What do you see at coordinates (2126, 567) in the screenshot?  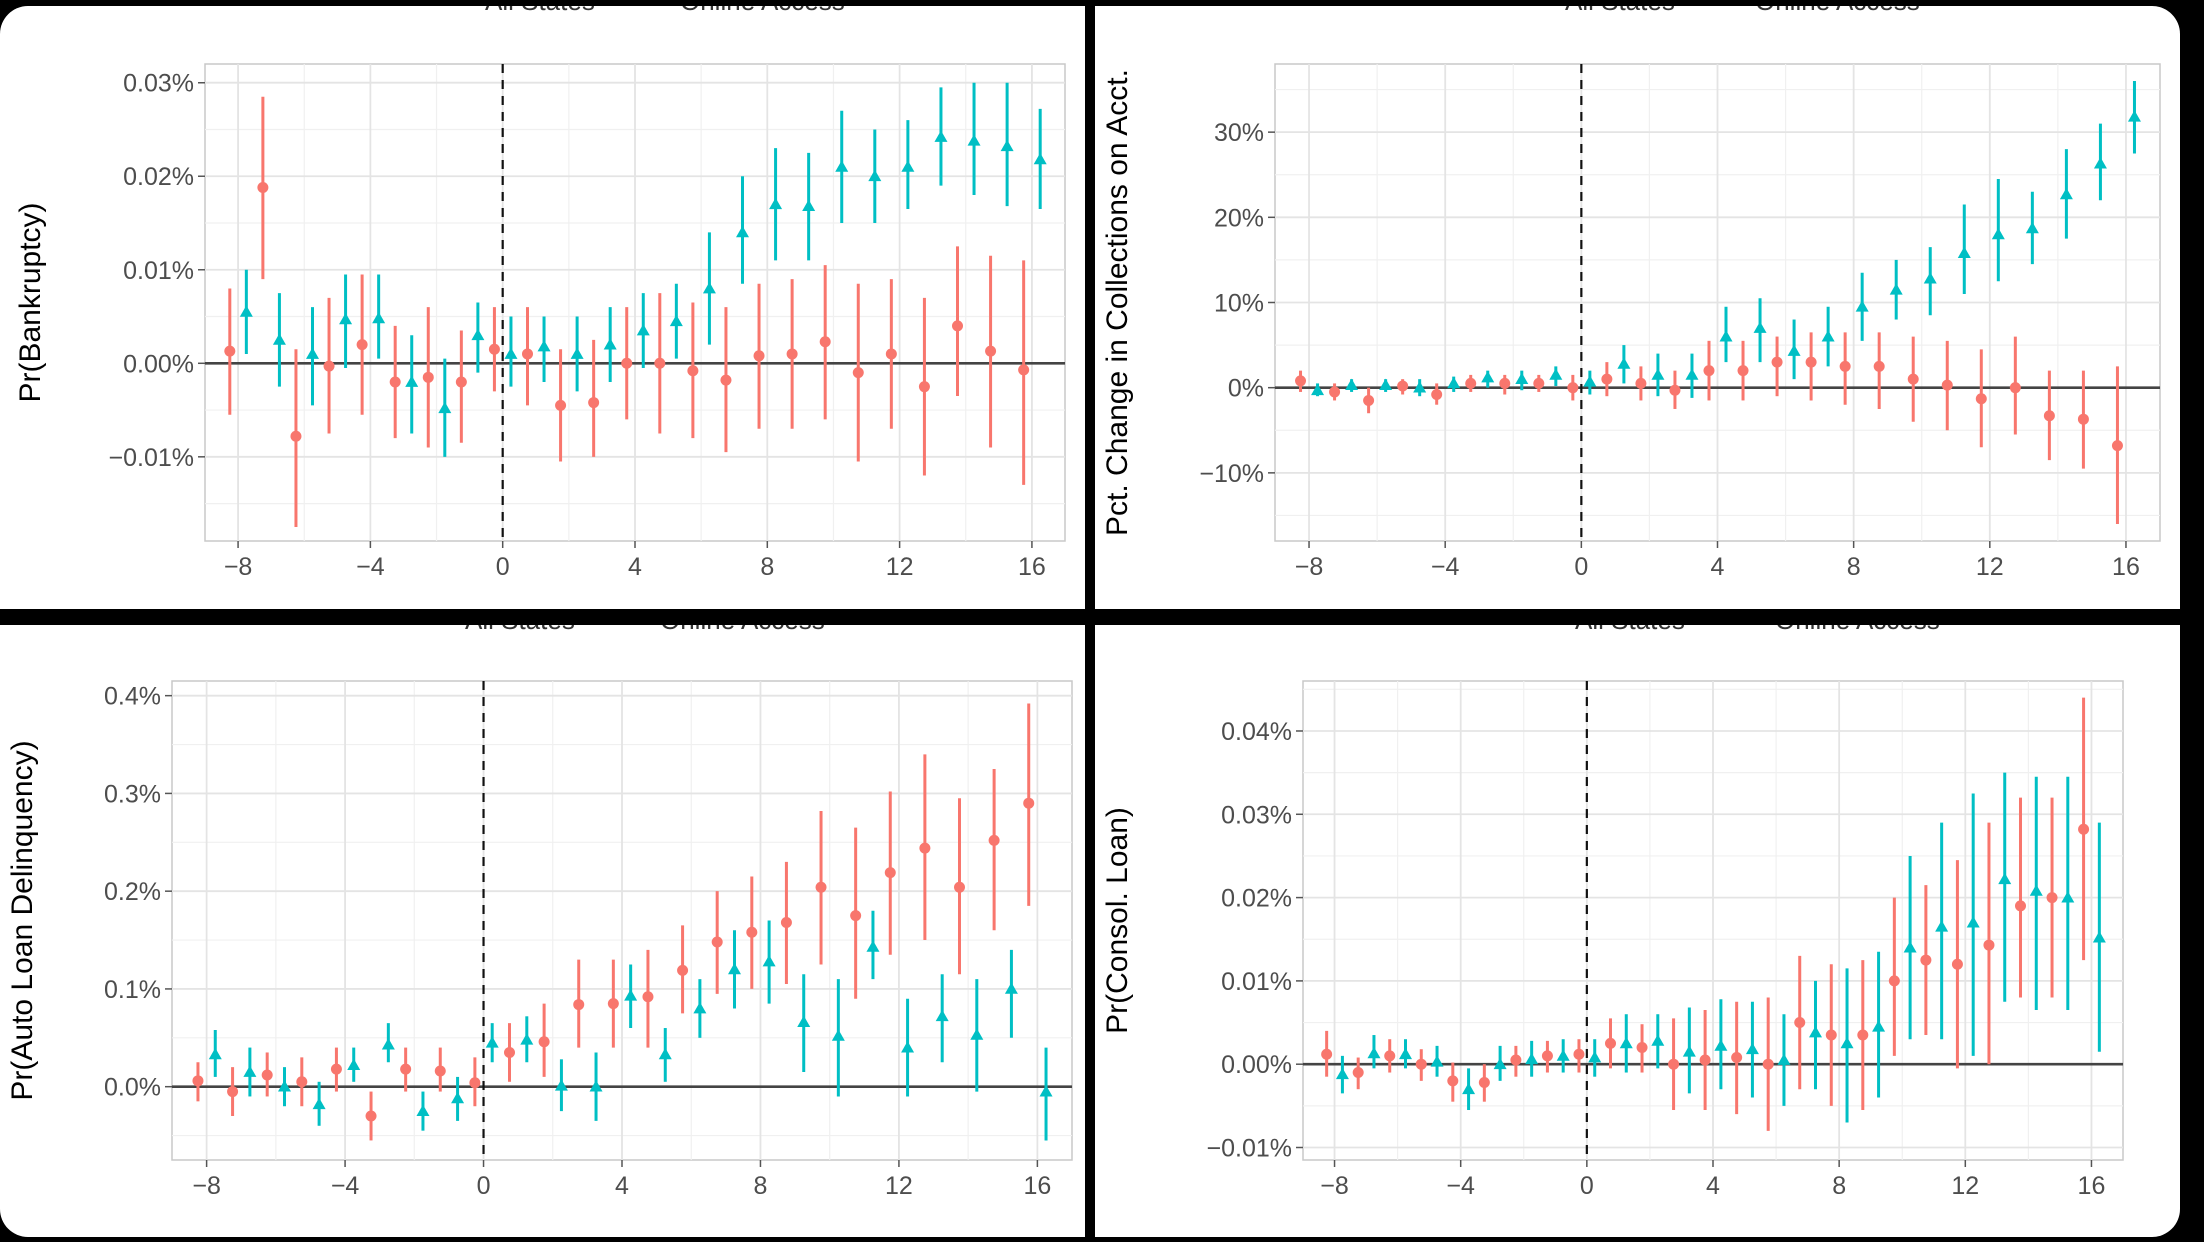 I see `x-tick-label: 16` at bounding box center [2126, 567].